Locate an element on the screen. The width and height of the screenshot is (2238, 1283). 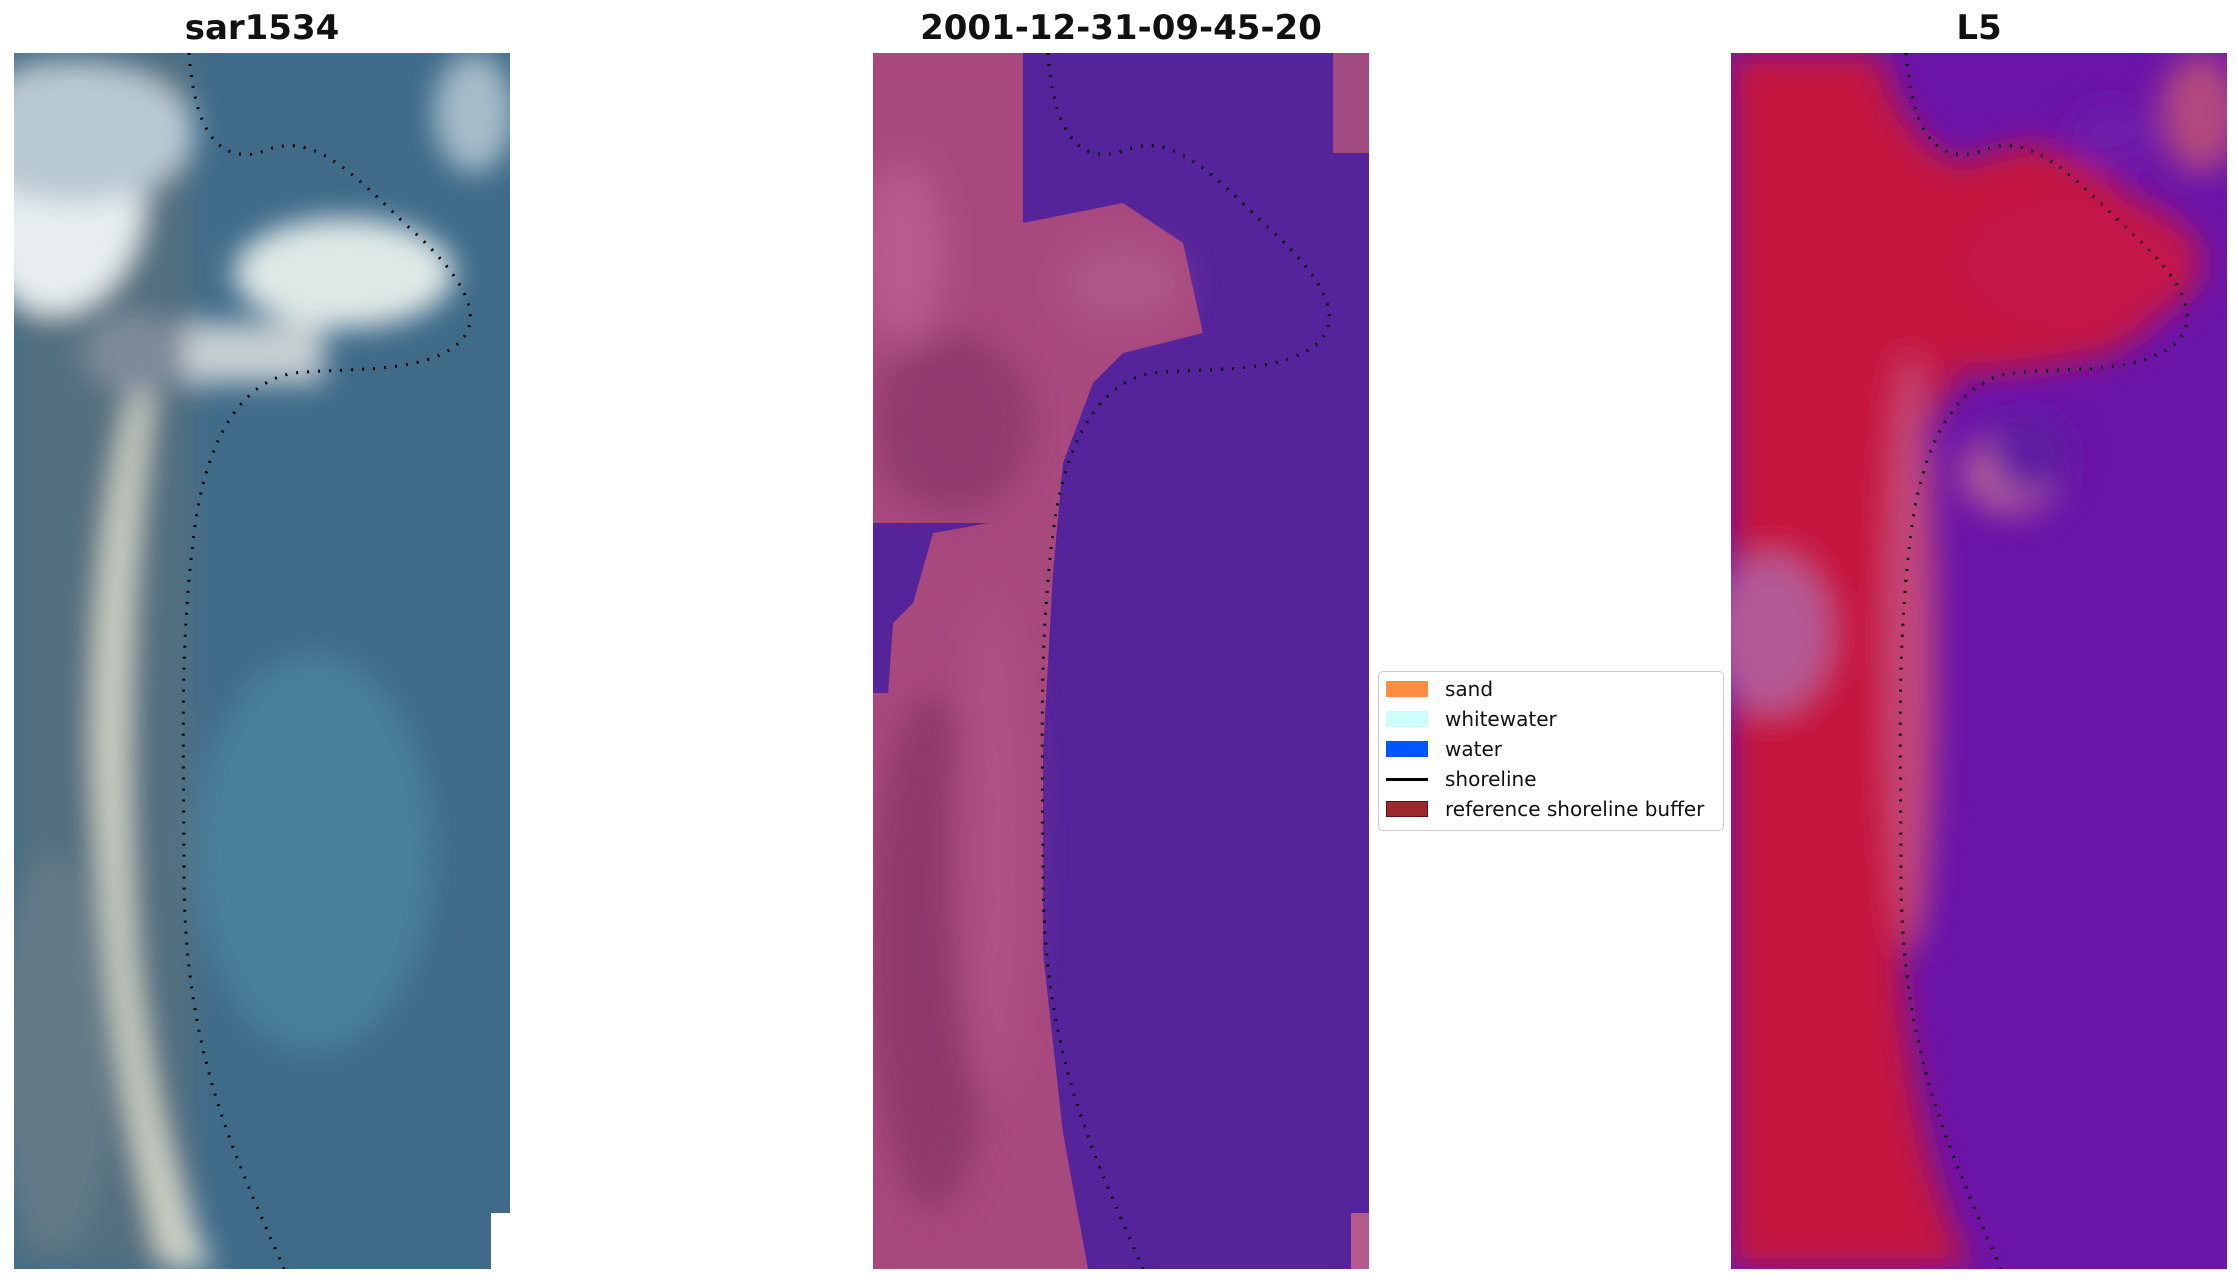
legend-item-sand: sand is located at coordinates (1551, 689).